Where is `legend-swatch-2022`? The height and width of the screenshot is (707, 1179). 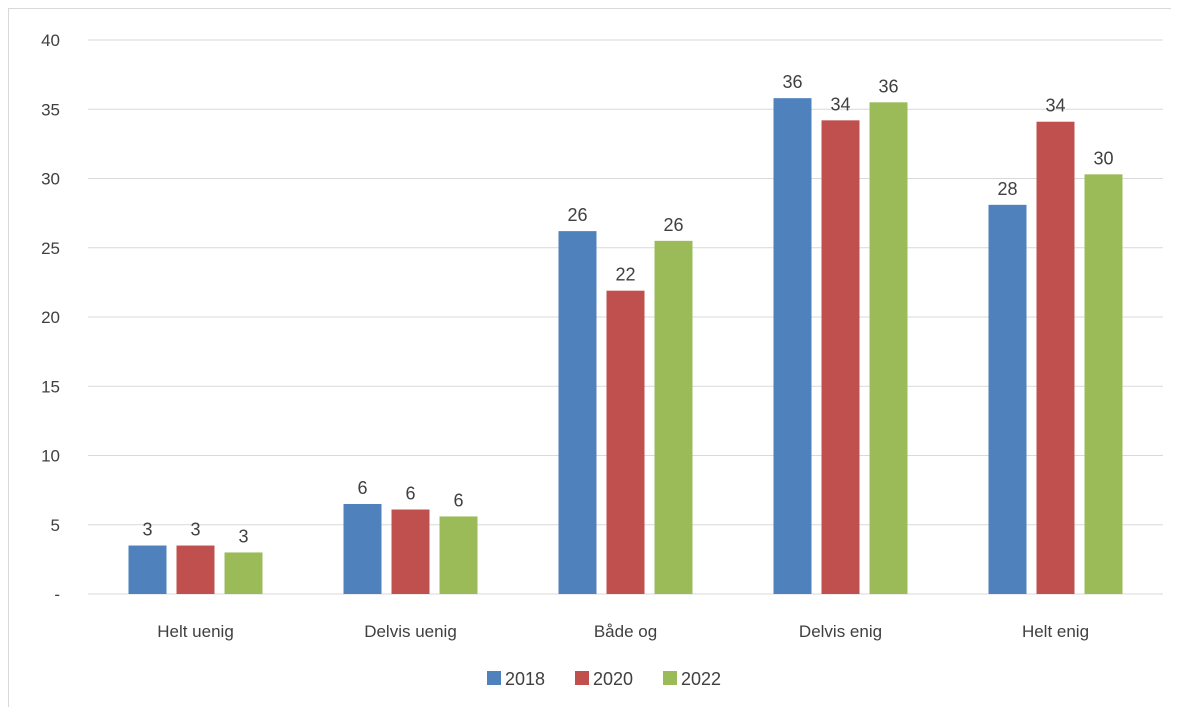
legend-swatch-2022 is located at coordinates (670, 678).